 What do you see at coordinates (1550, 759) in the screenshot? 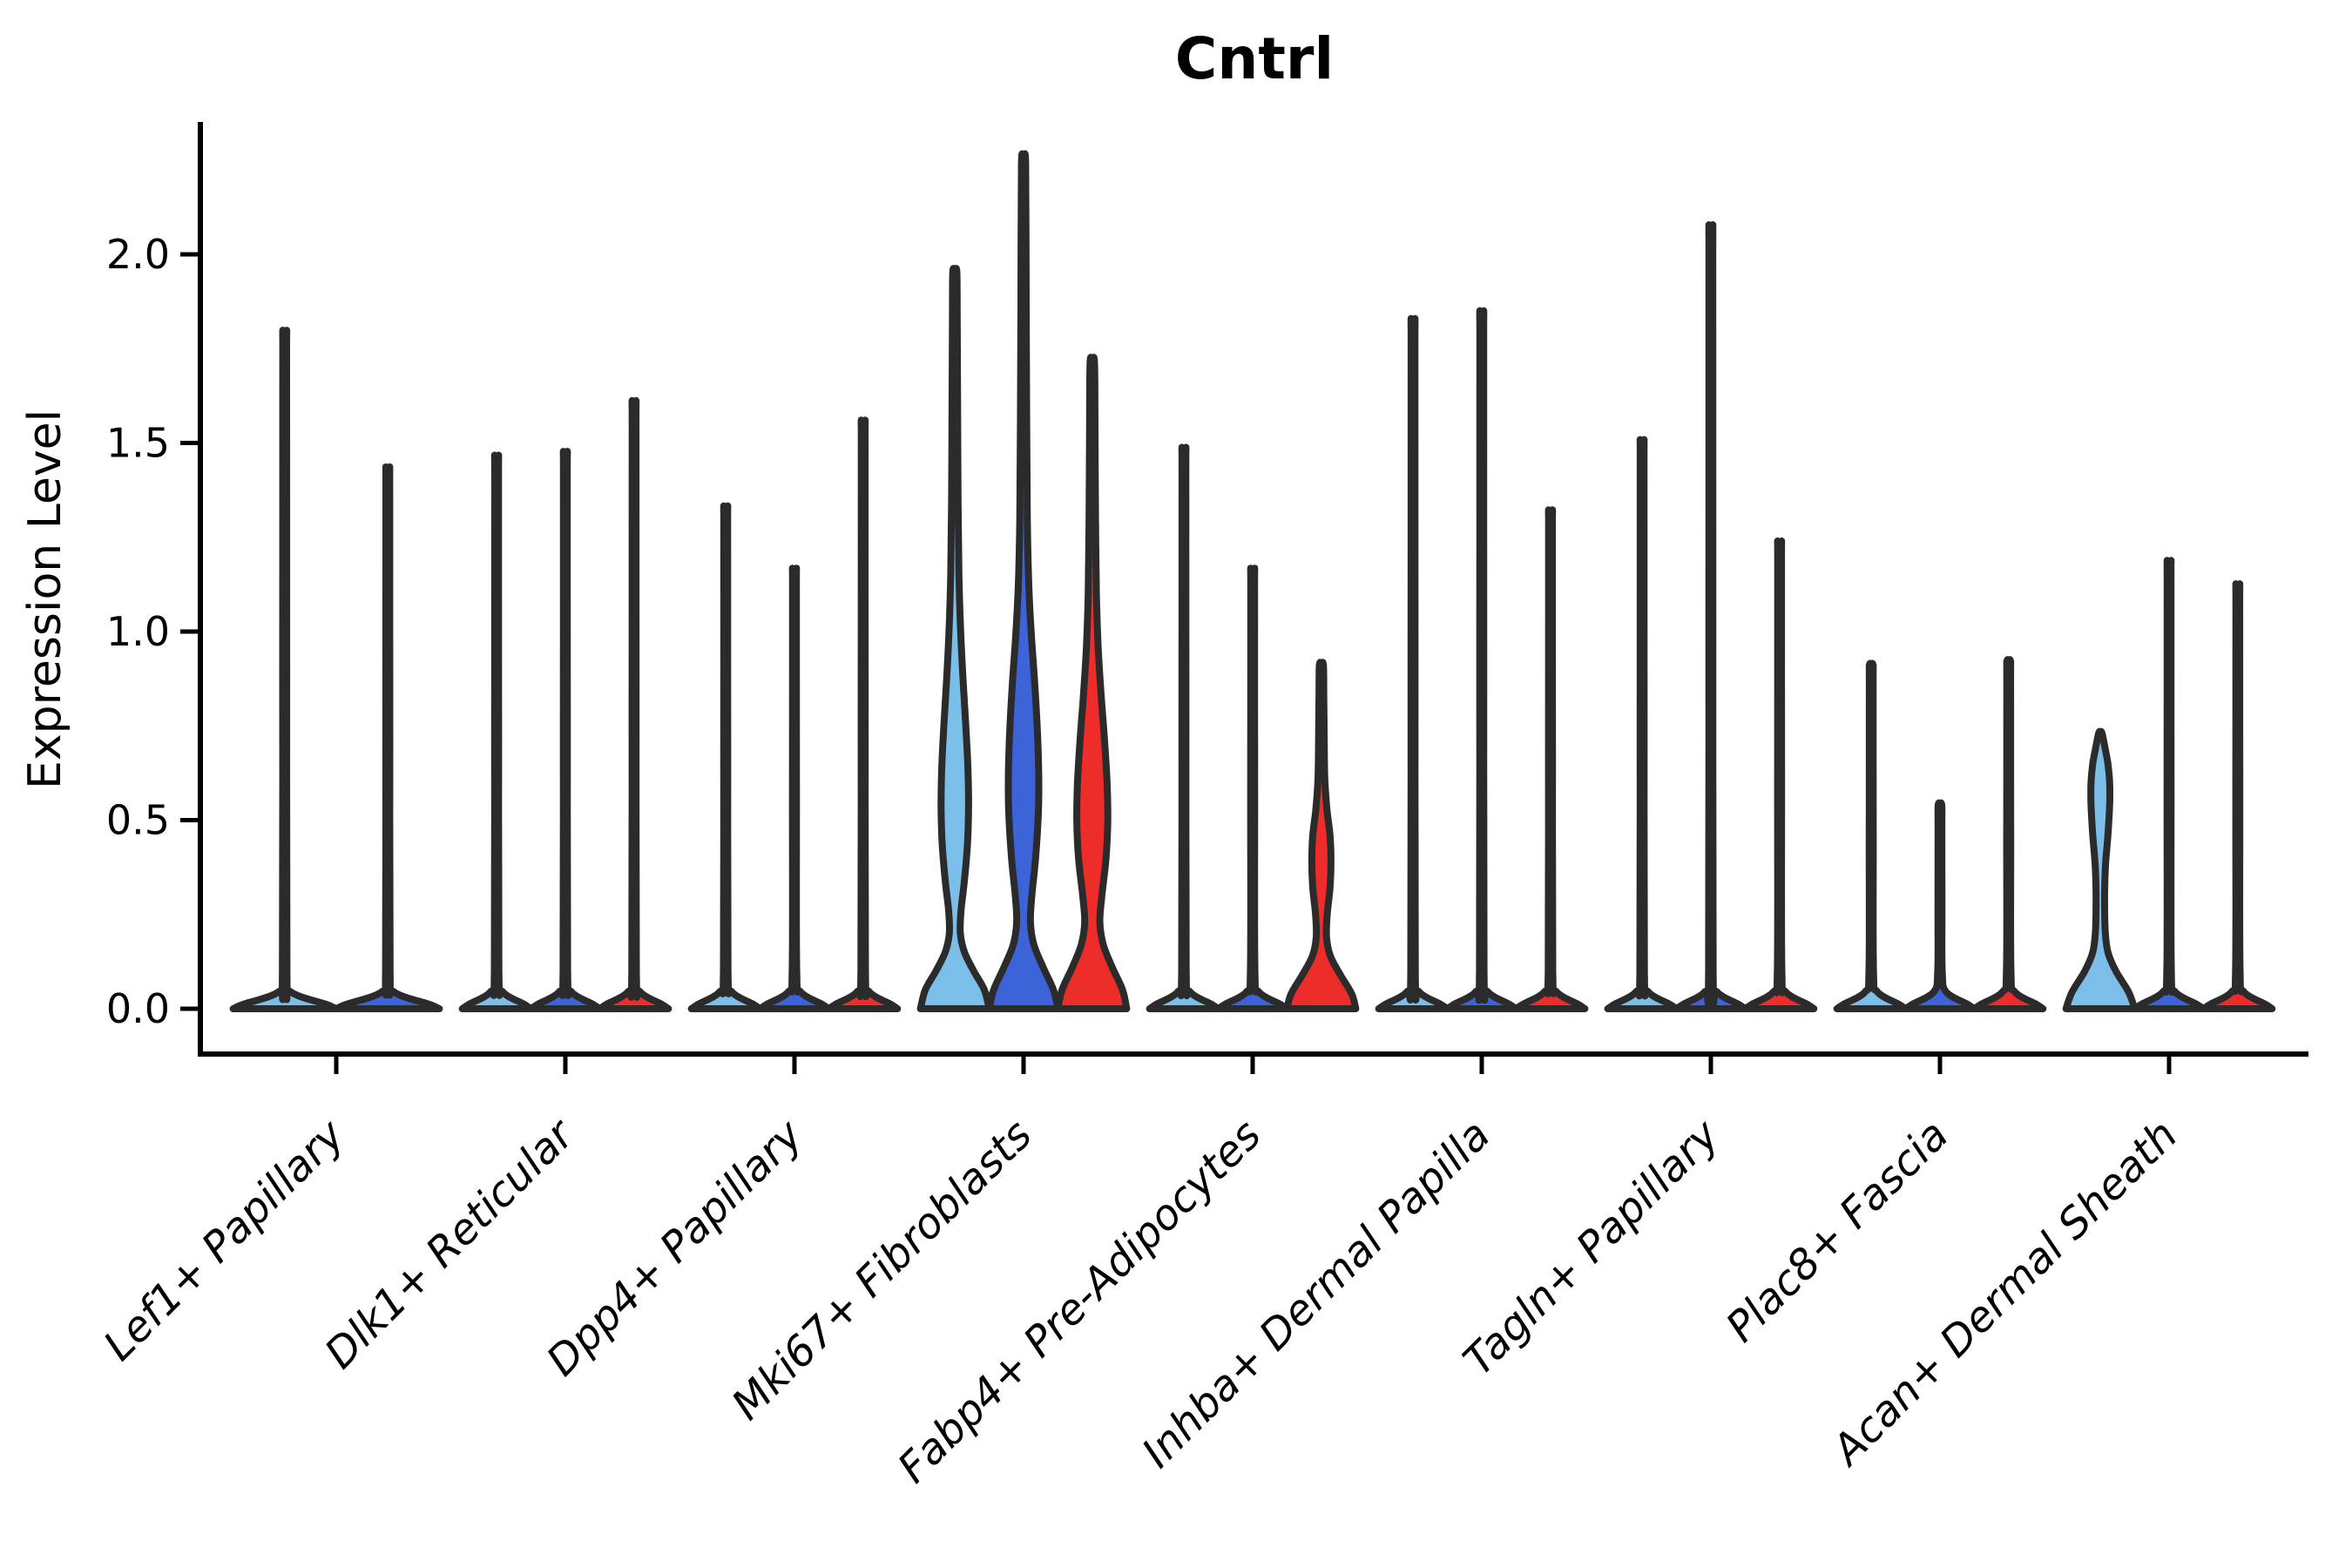
I see `violin-5-2-spike` at bounding box center [1550, 759].